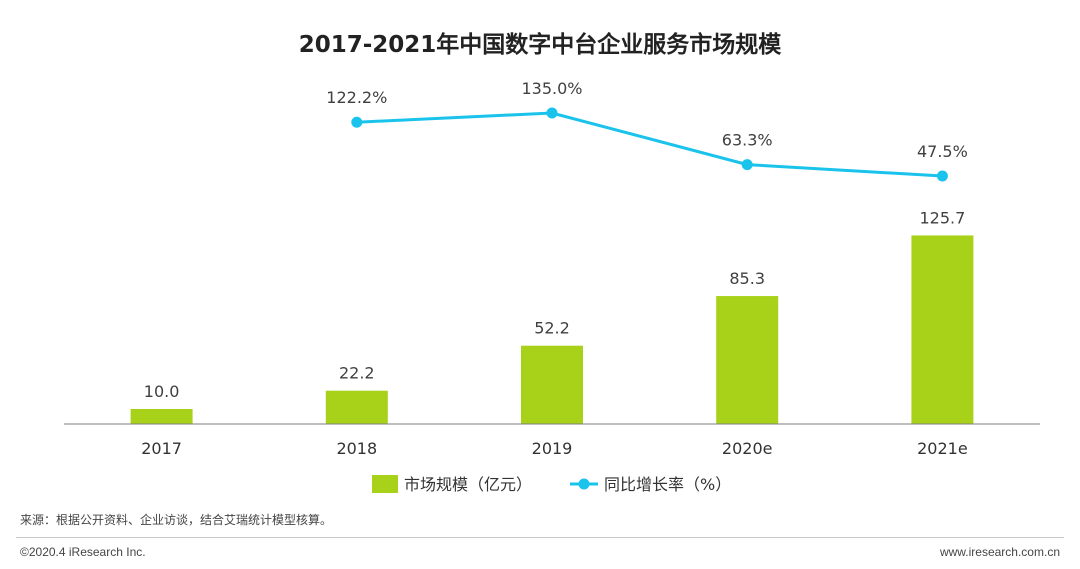 This screenshot has height=569, width=1080. What do you see at coordinates (161, 448) in the screenshot?
I see `x-tick-label: 2017` at bounding box center [161, 448].